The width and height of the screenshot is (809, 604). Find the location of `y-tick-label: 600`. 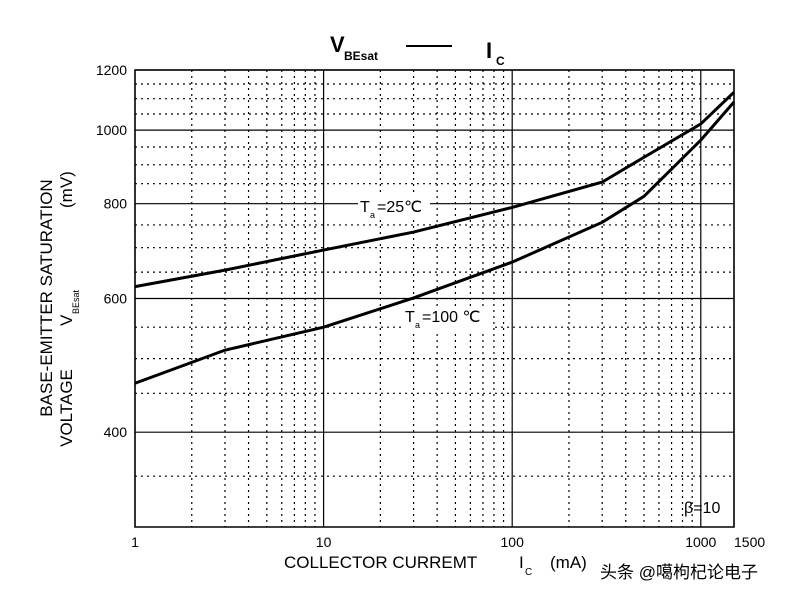

y-tick-label: 600 is located at coordinates (116, 299).